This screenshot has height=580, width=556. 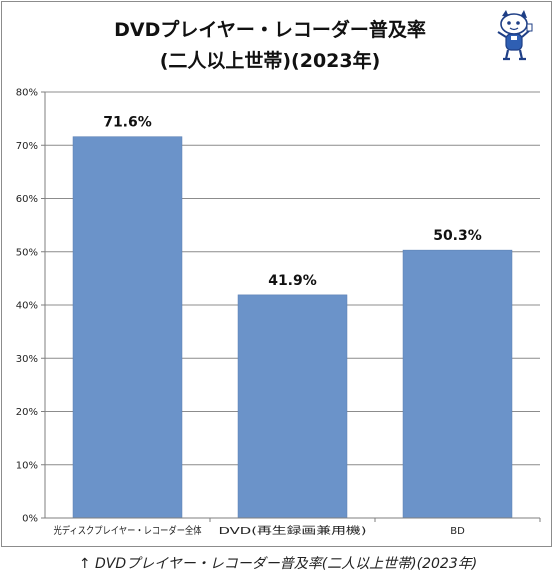 What do you see at coordinates (27, 306) in the screenshot?
I see `y-tick-label: 40%` at bounding box center [27, 306].